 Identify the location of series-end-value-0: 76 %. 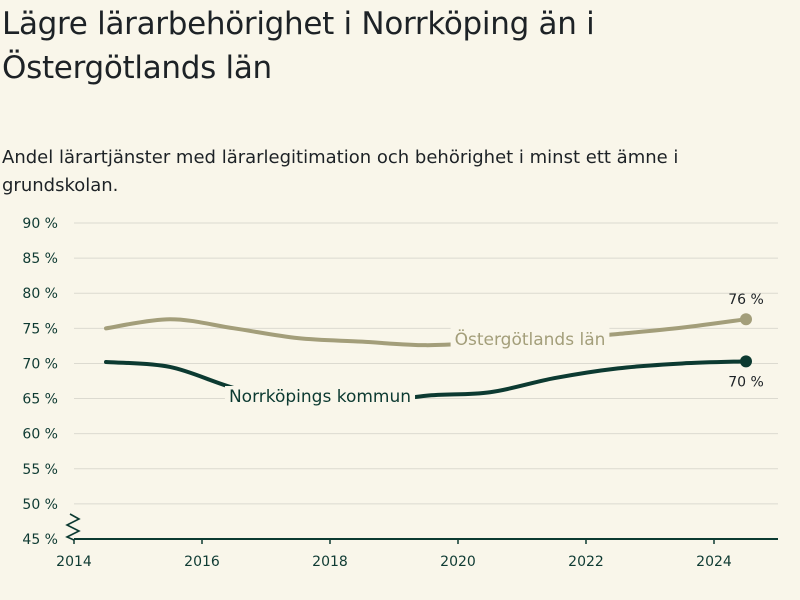
(746, 300).